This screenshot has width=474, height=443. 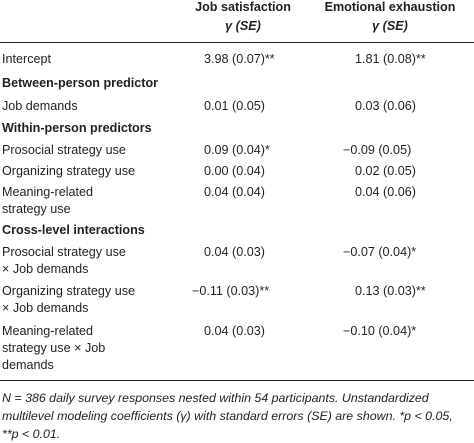 What do you see at coordinates (27, 59) in the screenshot?
I see `row-label-intercept: Intercept` at bounding box center [27, 59].